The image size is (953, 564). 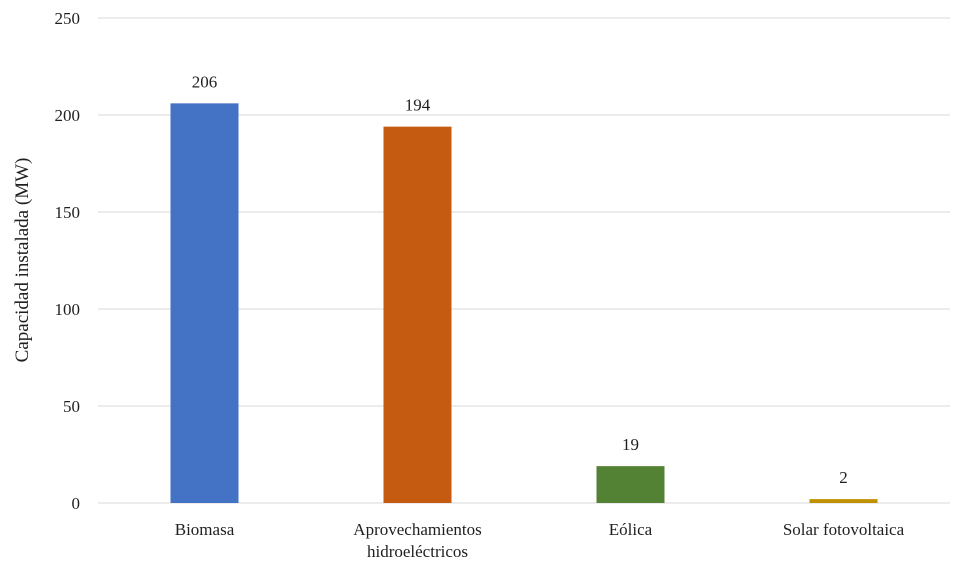 What do you see at coordinates (844, 529) in the screenshot?
I see `x-tick-label: Solar fotovoltaica` at bounding box center [844, 529].